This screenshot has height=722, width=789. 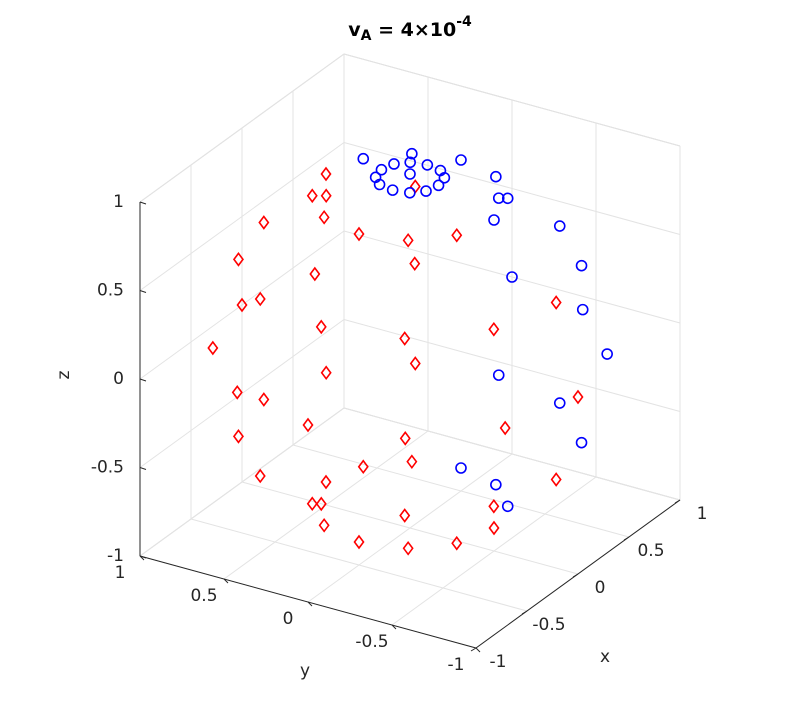 I want to click on y-tick-label: 1, so click(x=120, y=573).